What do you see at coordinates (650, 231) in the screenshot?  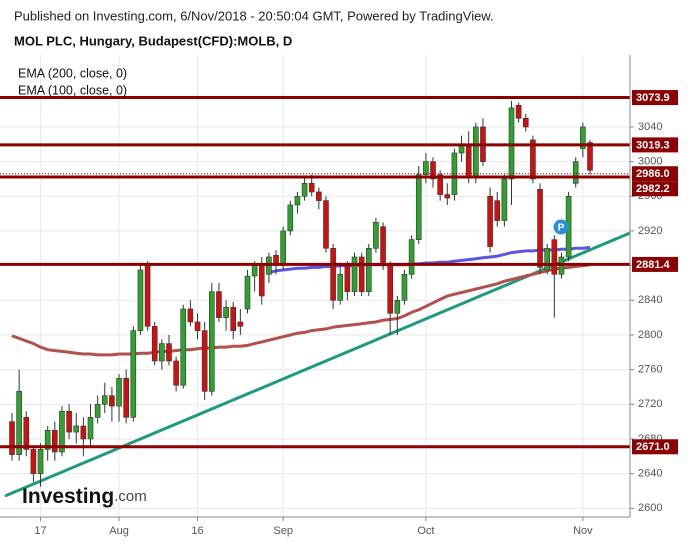 I see `y-tick-label: 2920` at bounding box center [650, 231].